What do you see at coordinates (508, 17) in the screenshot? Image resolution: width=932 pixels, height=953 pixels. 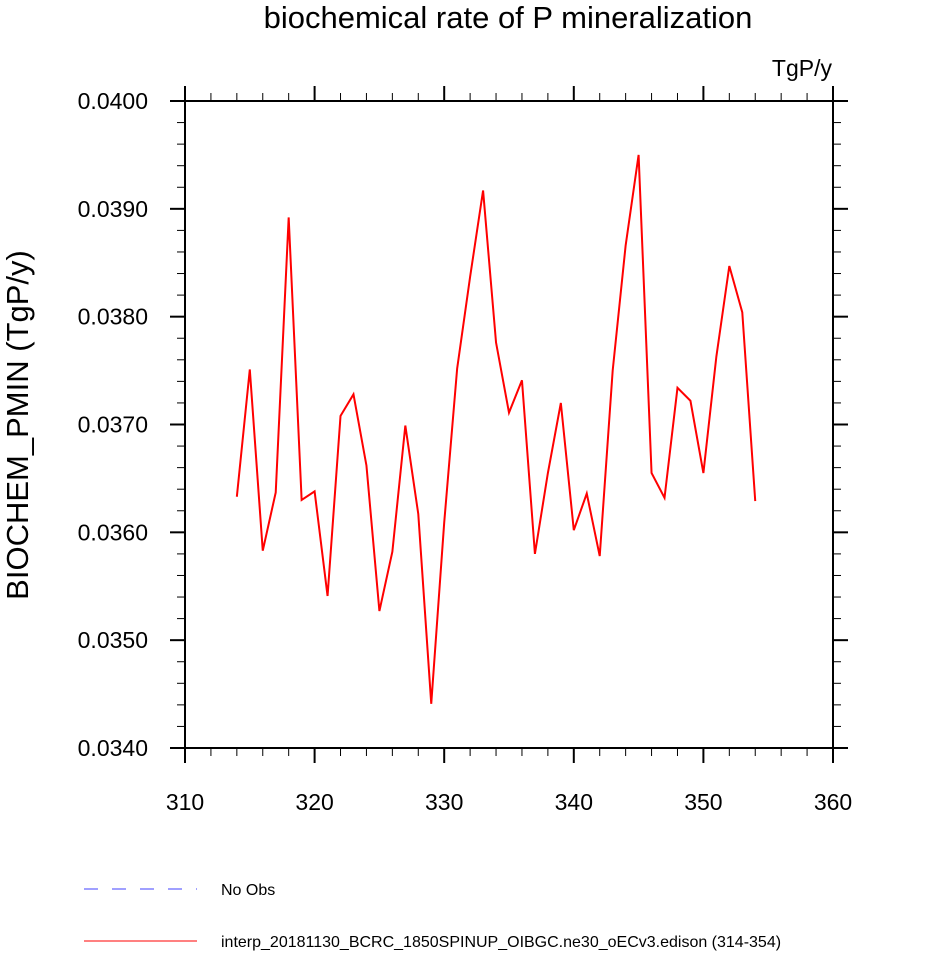 I see `chart-title: biochemical rate of P mineralization` at bounding box center [508, 17].